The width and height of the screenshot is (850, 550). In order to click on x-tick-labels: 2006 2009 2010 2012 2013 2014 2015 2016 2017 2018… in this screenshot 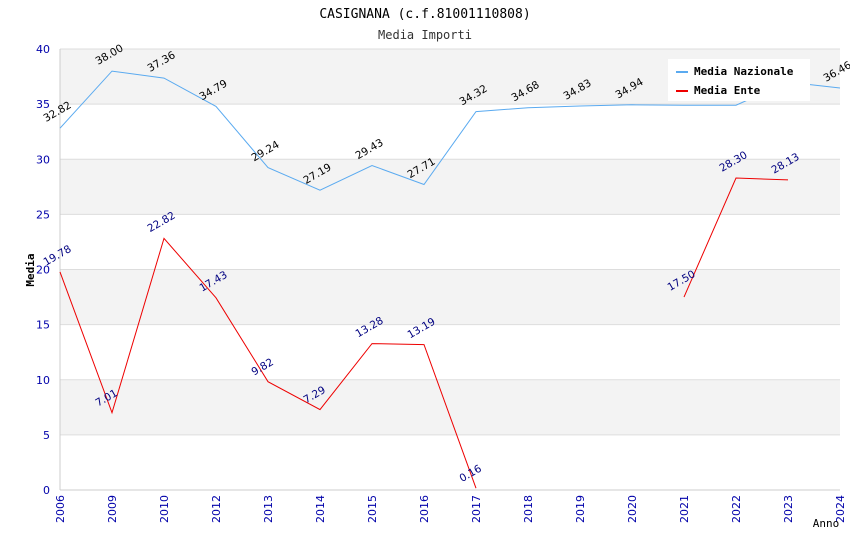, I will do `click(450, 509)`.